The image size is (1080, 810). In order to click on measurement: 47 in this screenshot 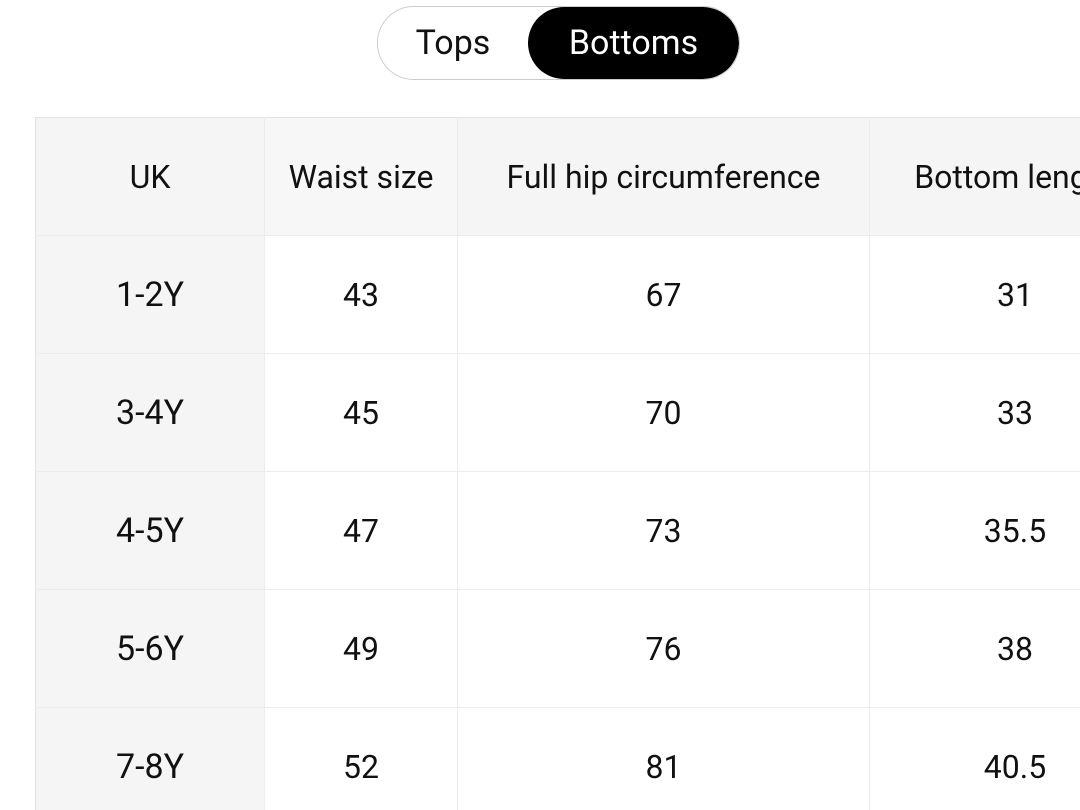, I will do `click(361, 530)`.